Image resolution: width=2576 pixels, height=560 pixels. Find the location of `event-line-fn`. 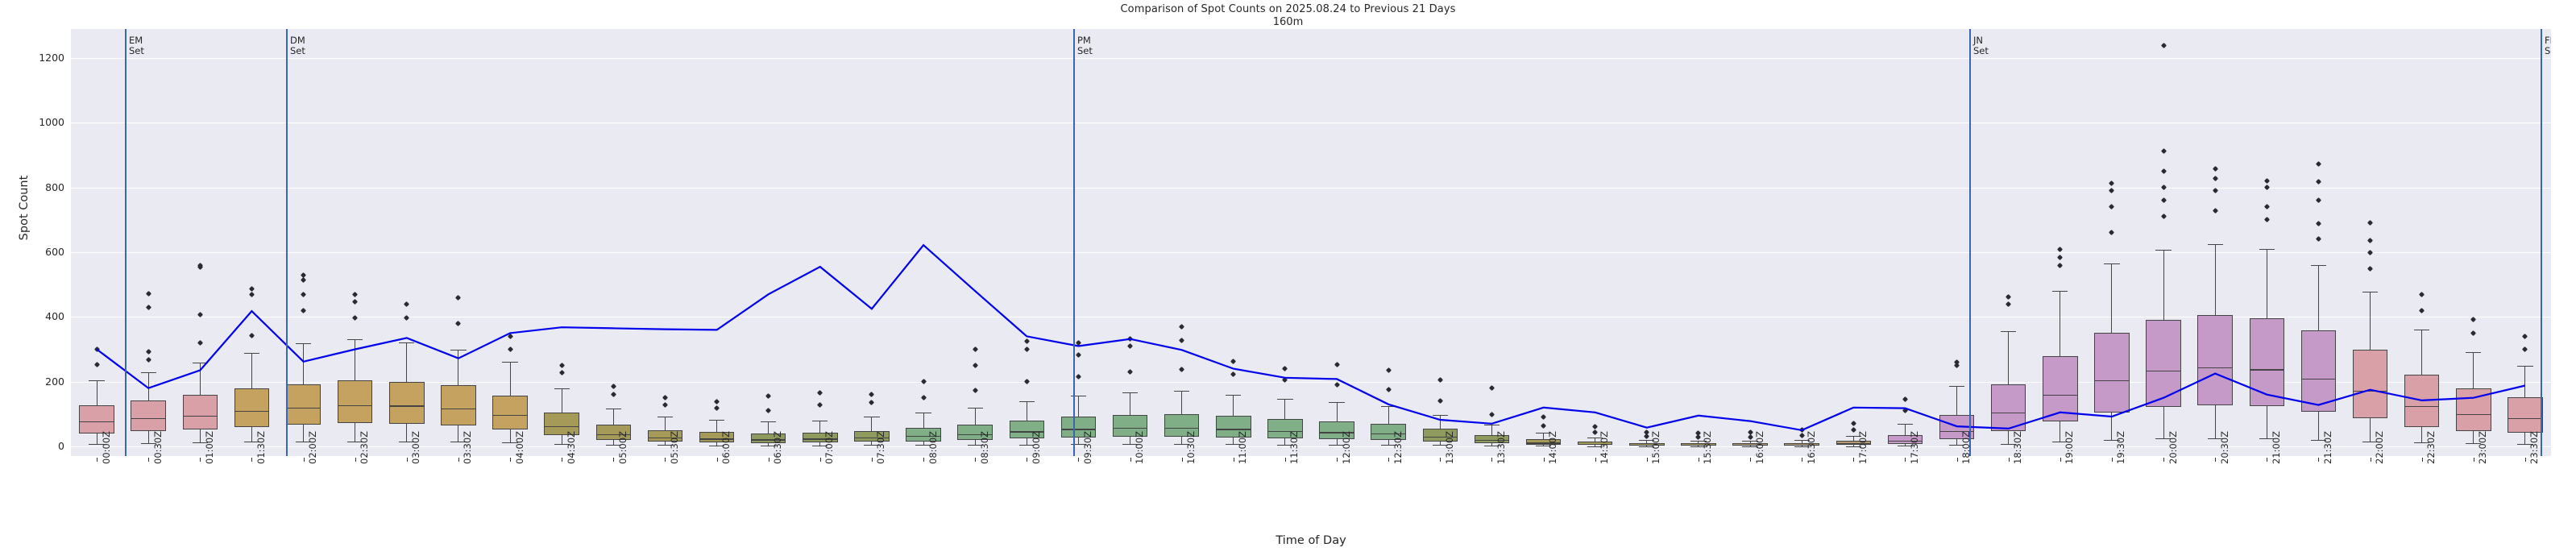

event-line-fn is located at coordinates (2541, 242).